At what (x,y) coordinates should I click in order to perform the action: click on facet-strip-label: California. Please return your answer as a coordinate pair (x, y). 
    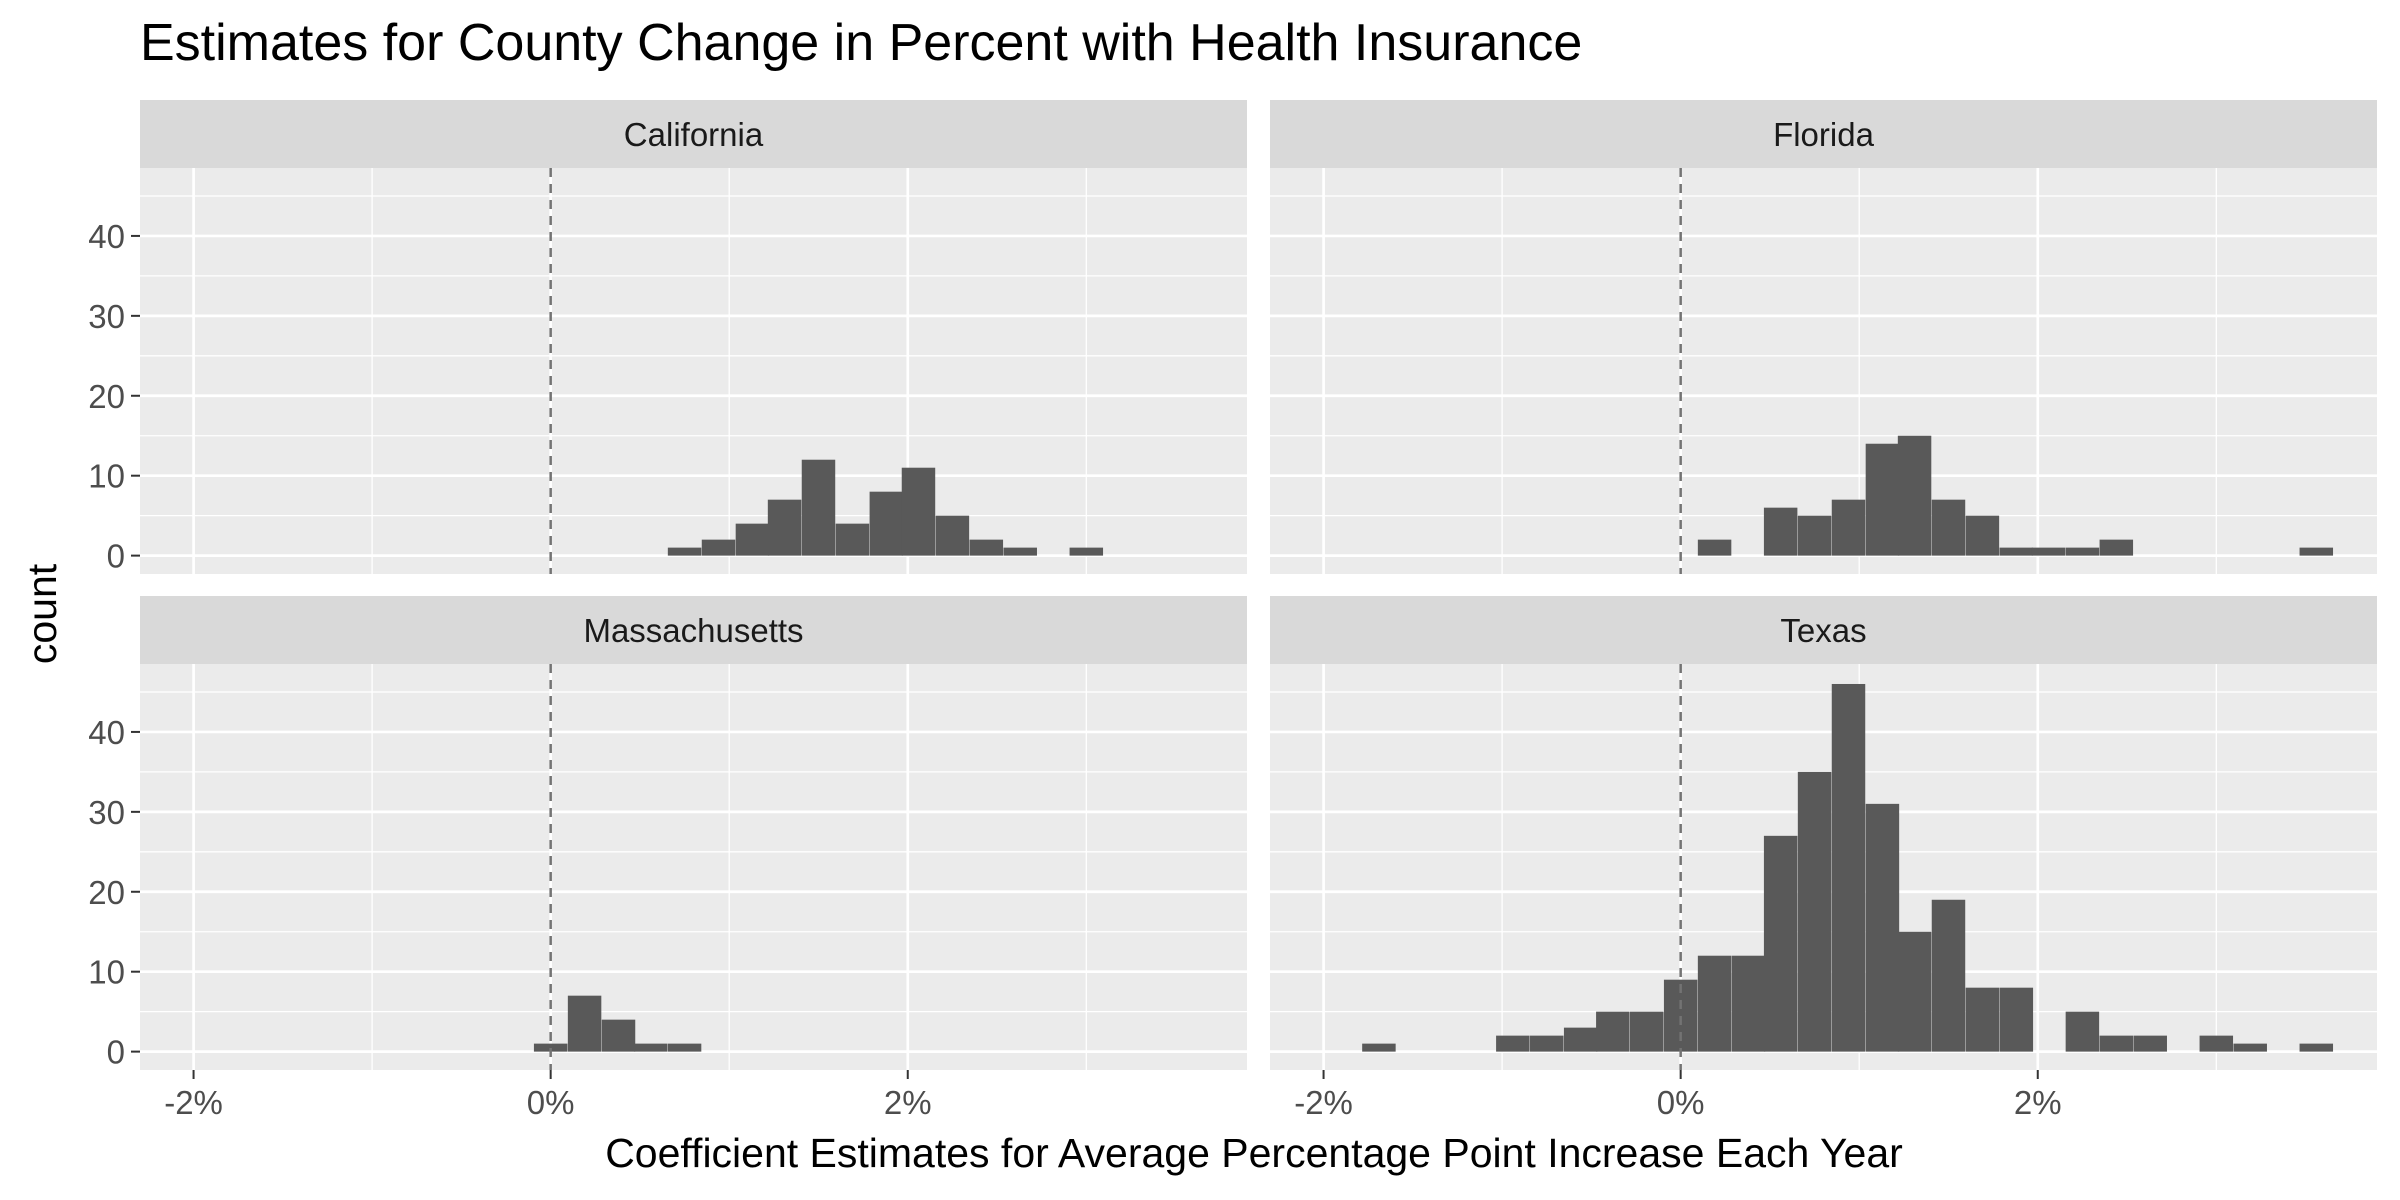
    Looking at the image, I should click on (694, 134).